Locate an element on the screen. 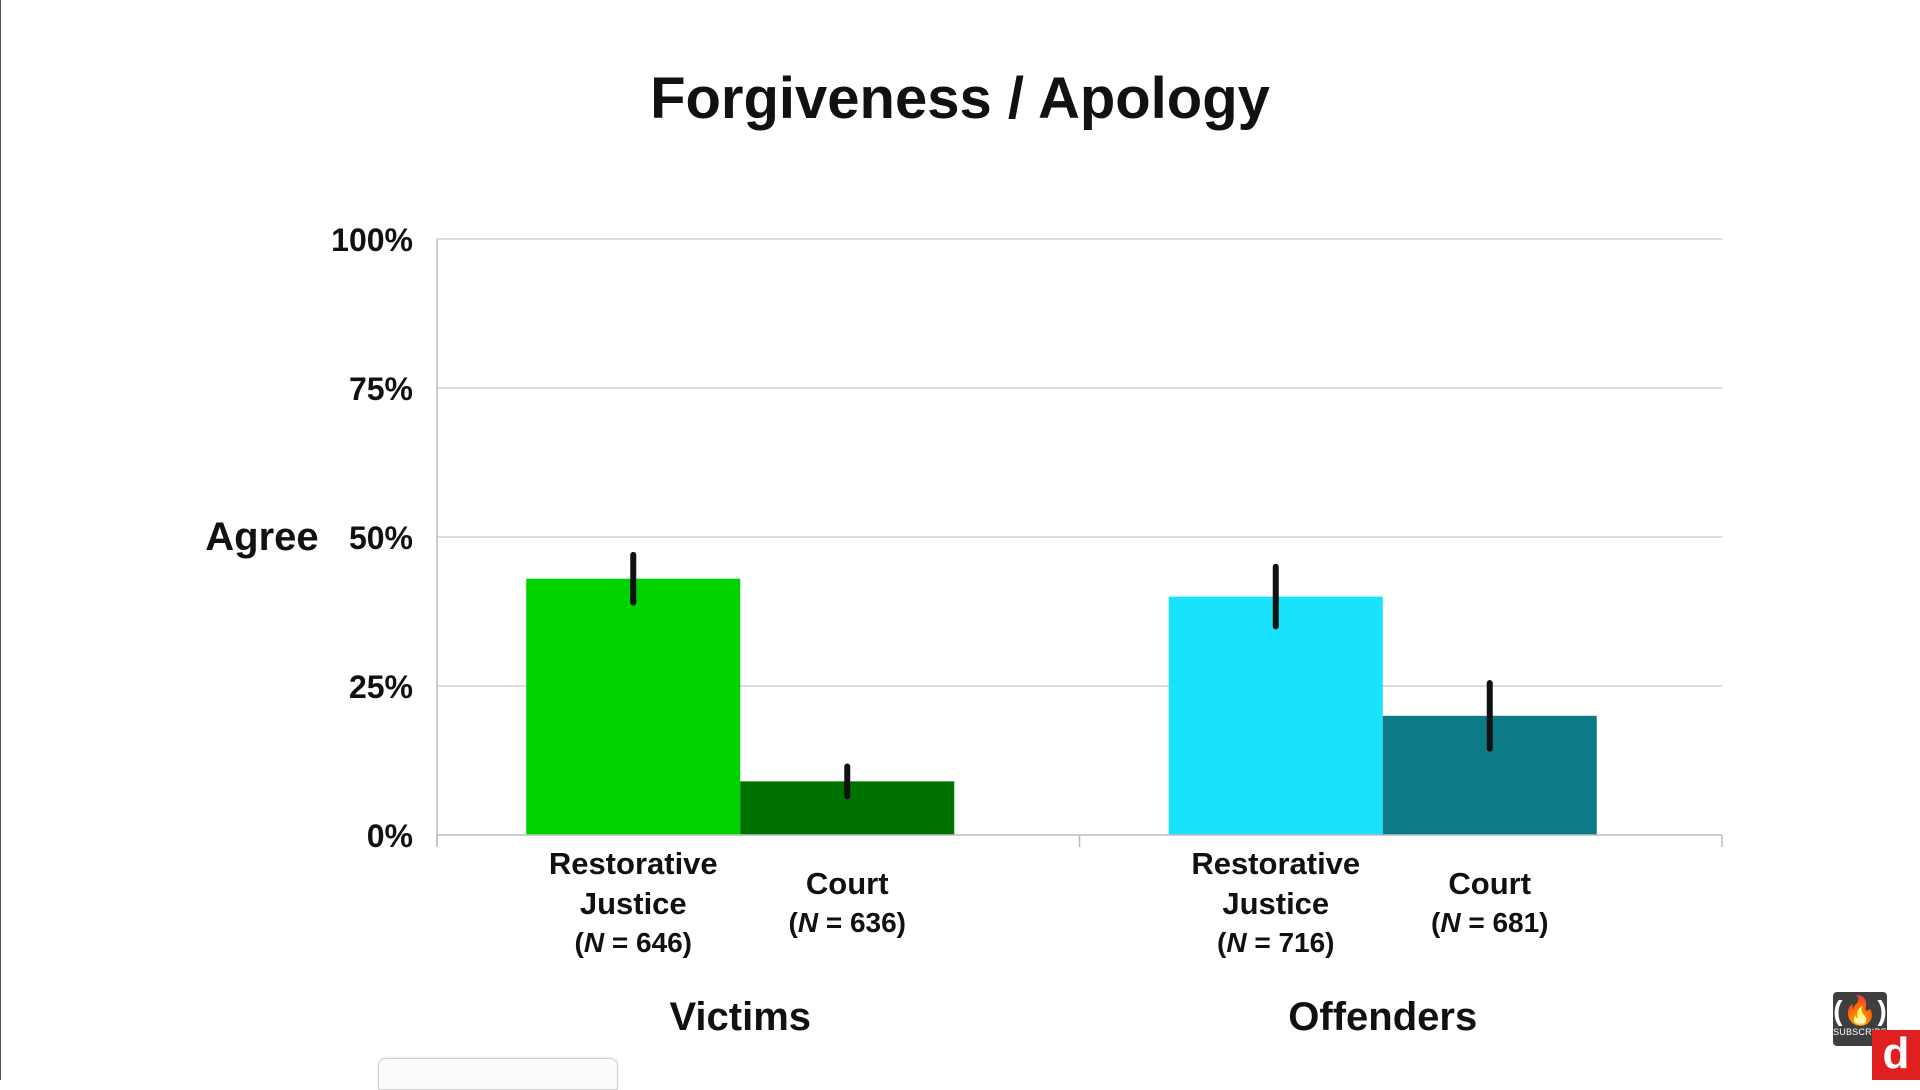 This screenshot has width=1920, height=1090. sample-size-label: (N = 681) is located at coordinates (1490, 922).